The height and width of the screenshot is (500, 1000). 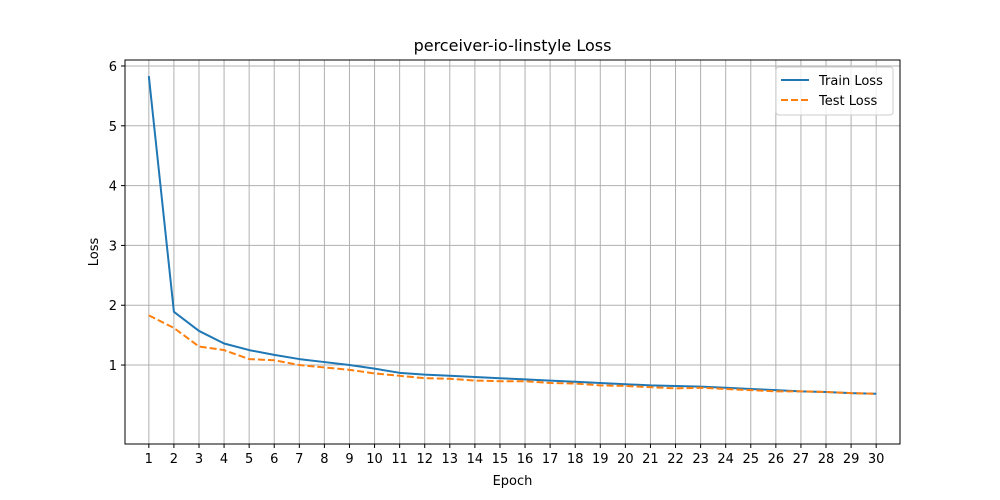 What do you see at coordinates (117, 217) in the screenshot?
I see `y-axis: 1 2 3 4 5 6` at bounding box center [117, 217].